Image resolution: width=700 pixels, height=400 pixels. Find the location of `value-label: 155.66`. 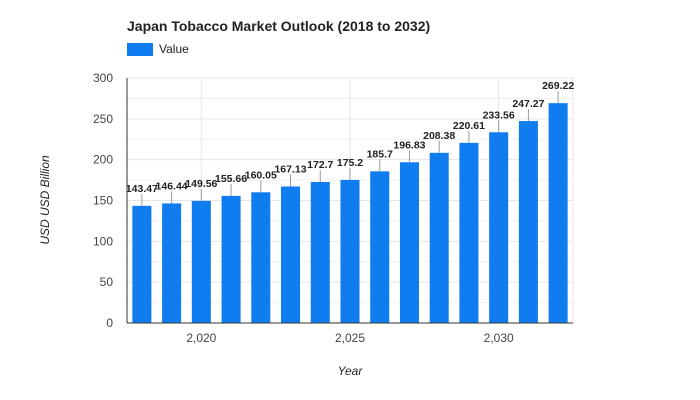

value-label: 155.66 is located at coordinates (231, 179).